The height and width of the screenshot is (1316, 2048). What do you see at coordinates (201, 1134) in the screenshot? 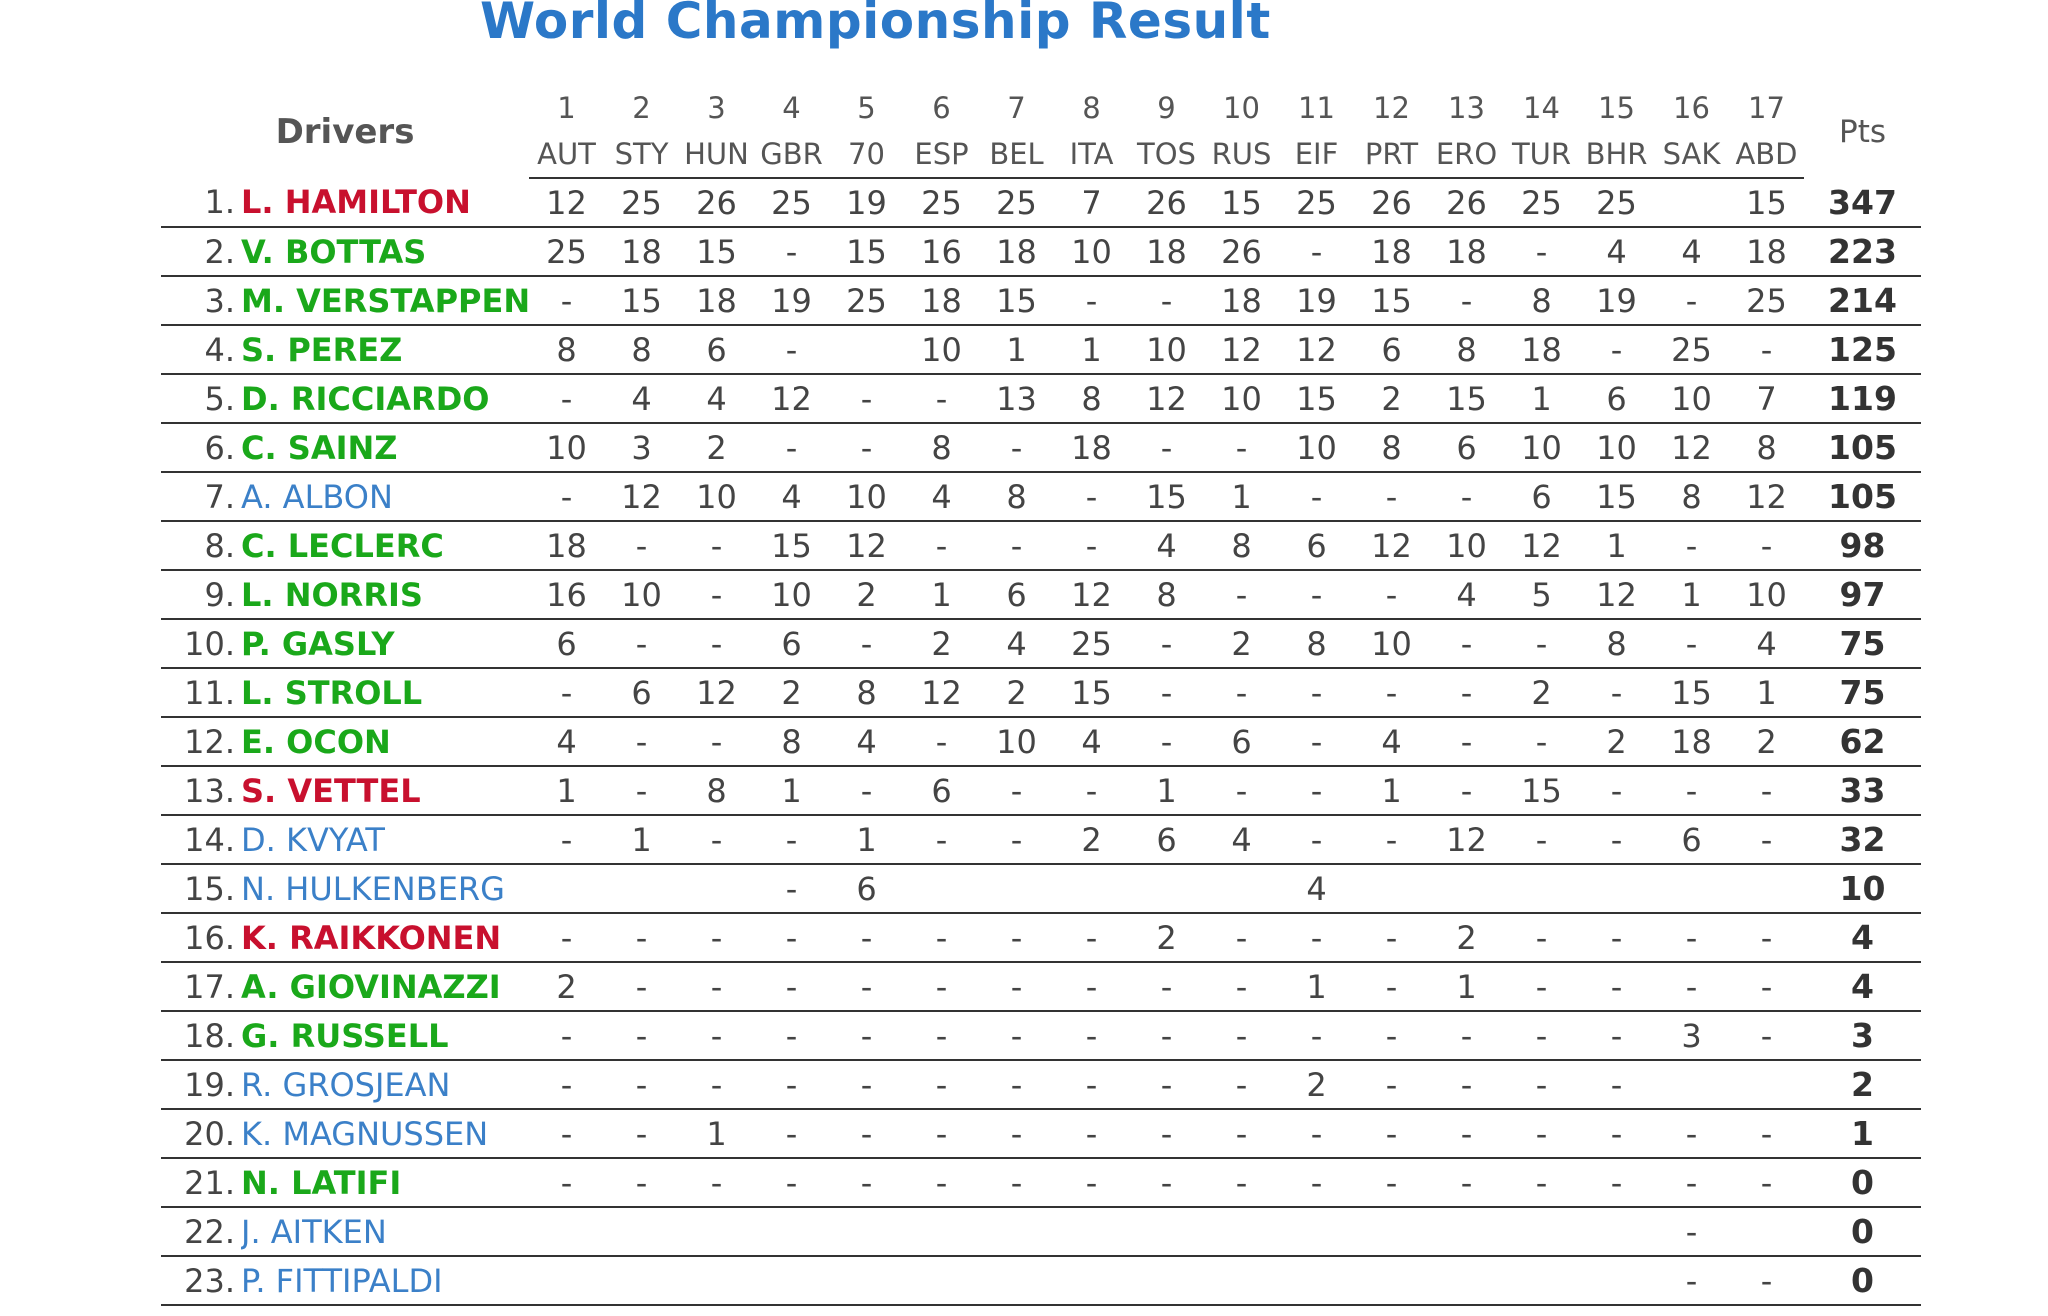
I see `position-cell: 20.` at bounding box center [201, 1134].